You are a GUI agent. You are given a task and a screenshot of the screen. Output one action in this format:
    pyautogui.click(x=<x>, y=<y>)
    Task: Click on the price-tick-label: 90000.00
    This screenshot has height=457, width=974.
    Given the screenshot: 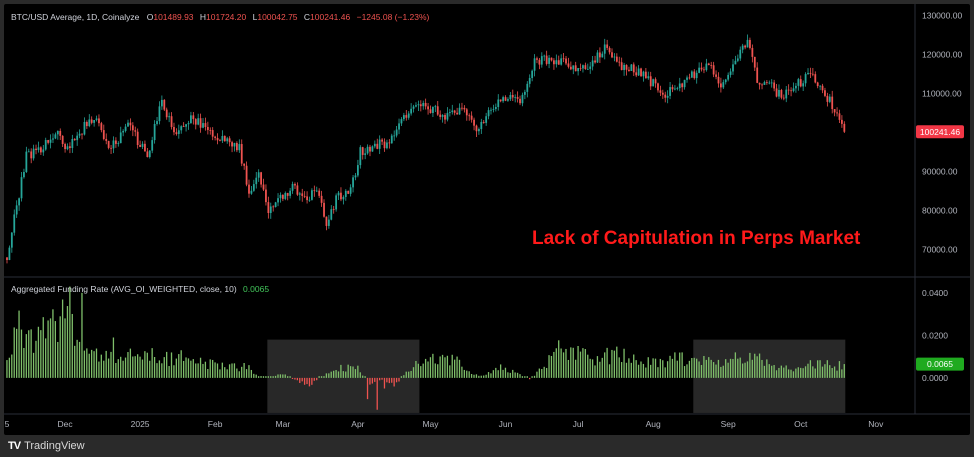 What is the action you would take?
    pyautogui.click(x=940, y=172)
    